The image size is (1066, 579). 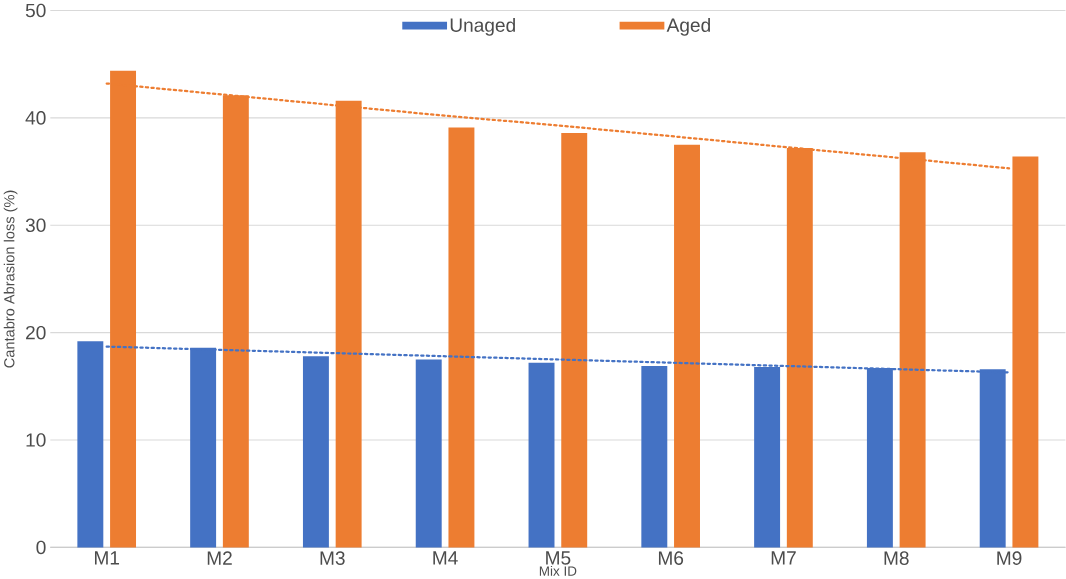 What do you see at coordinates (688, 26) in the screenshot?
I see `legend-label: Aged` at bounding box center [688, 26].